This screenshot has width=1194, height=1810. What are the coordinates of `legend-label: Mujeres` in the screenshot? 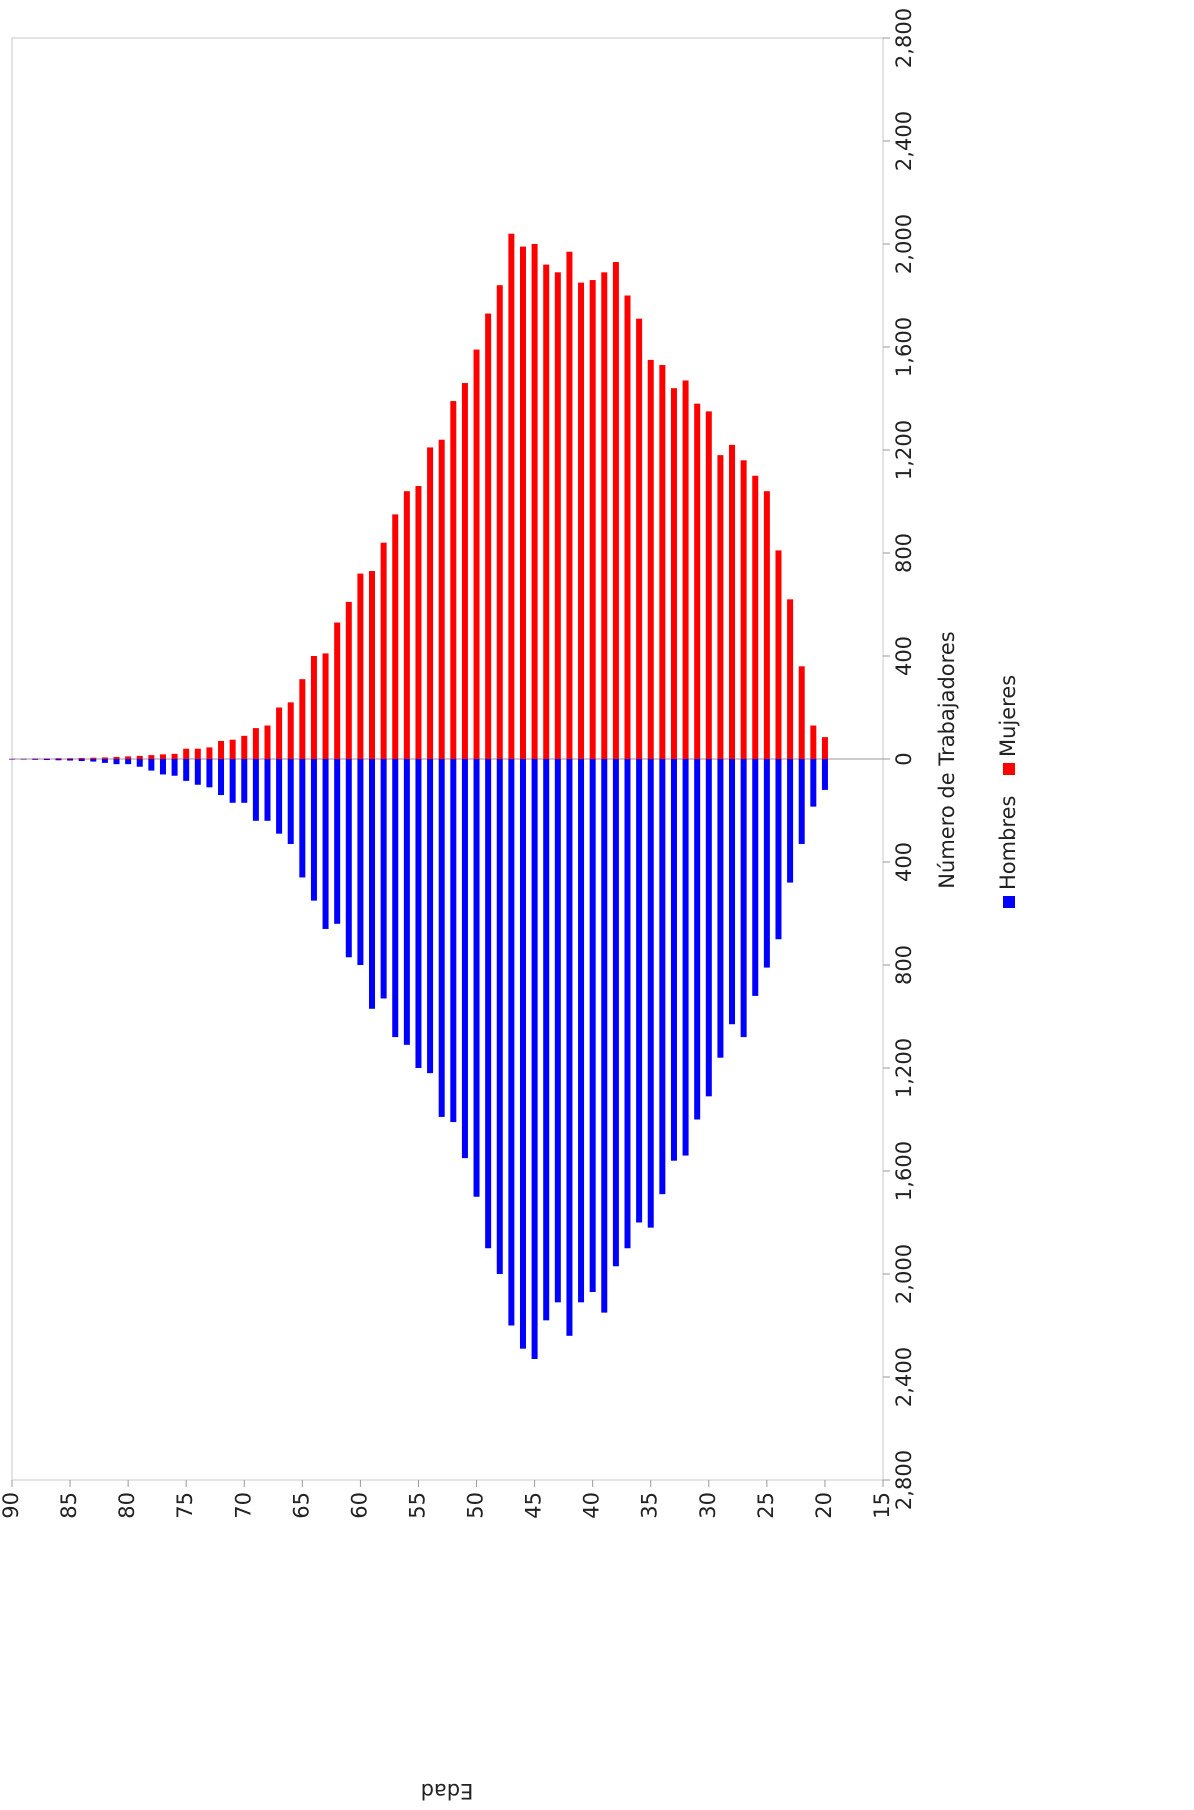 It's located at (1008, 716).